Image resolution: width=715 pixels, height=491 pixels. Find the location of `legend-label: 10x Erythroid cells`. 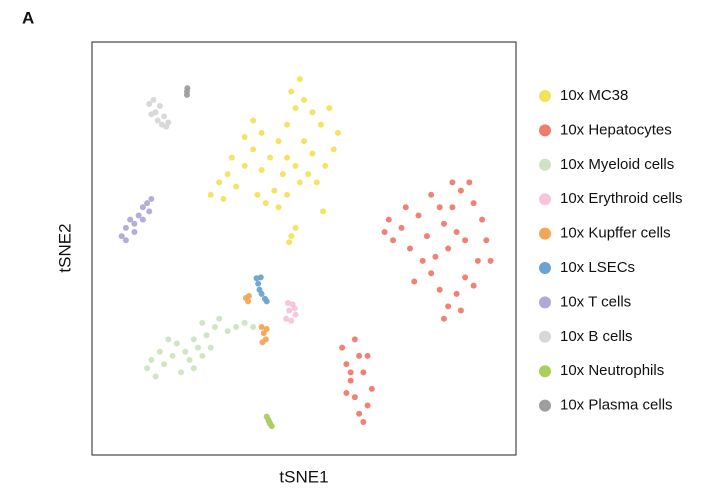

legend-label: 10x Erythroid cells is located at coordinates (621, 198).